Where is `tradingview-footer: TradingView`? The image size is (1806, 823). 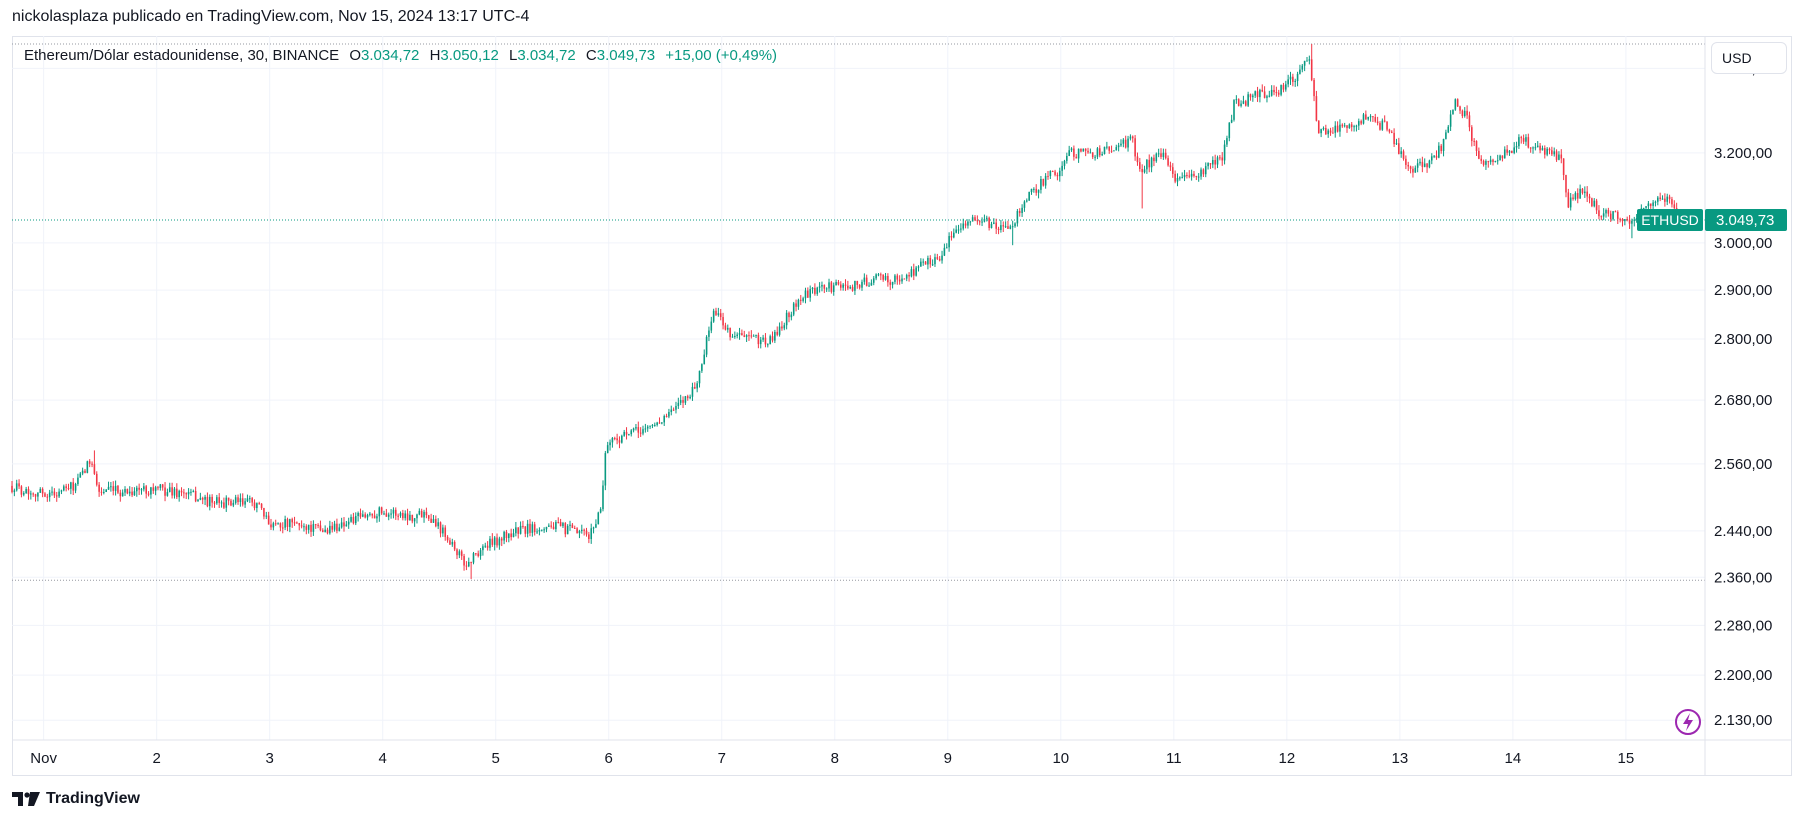
tradingview-footer: TradingView is located at coordinates (76, 799).